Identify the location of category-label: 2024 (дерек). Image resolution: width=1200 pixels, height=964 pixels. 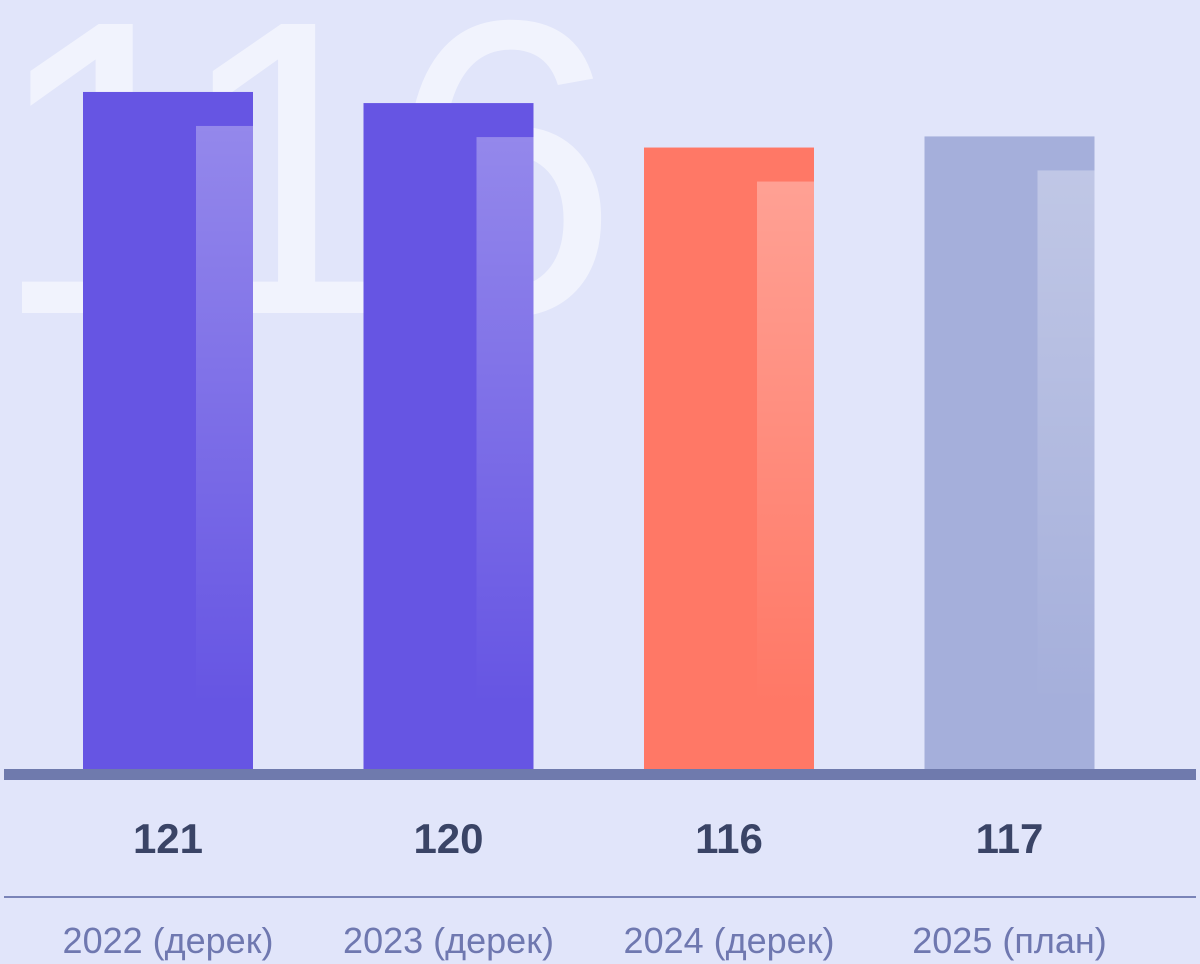
(729, 940).